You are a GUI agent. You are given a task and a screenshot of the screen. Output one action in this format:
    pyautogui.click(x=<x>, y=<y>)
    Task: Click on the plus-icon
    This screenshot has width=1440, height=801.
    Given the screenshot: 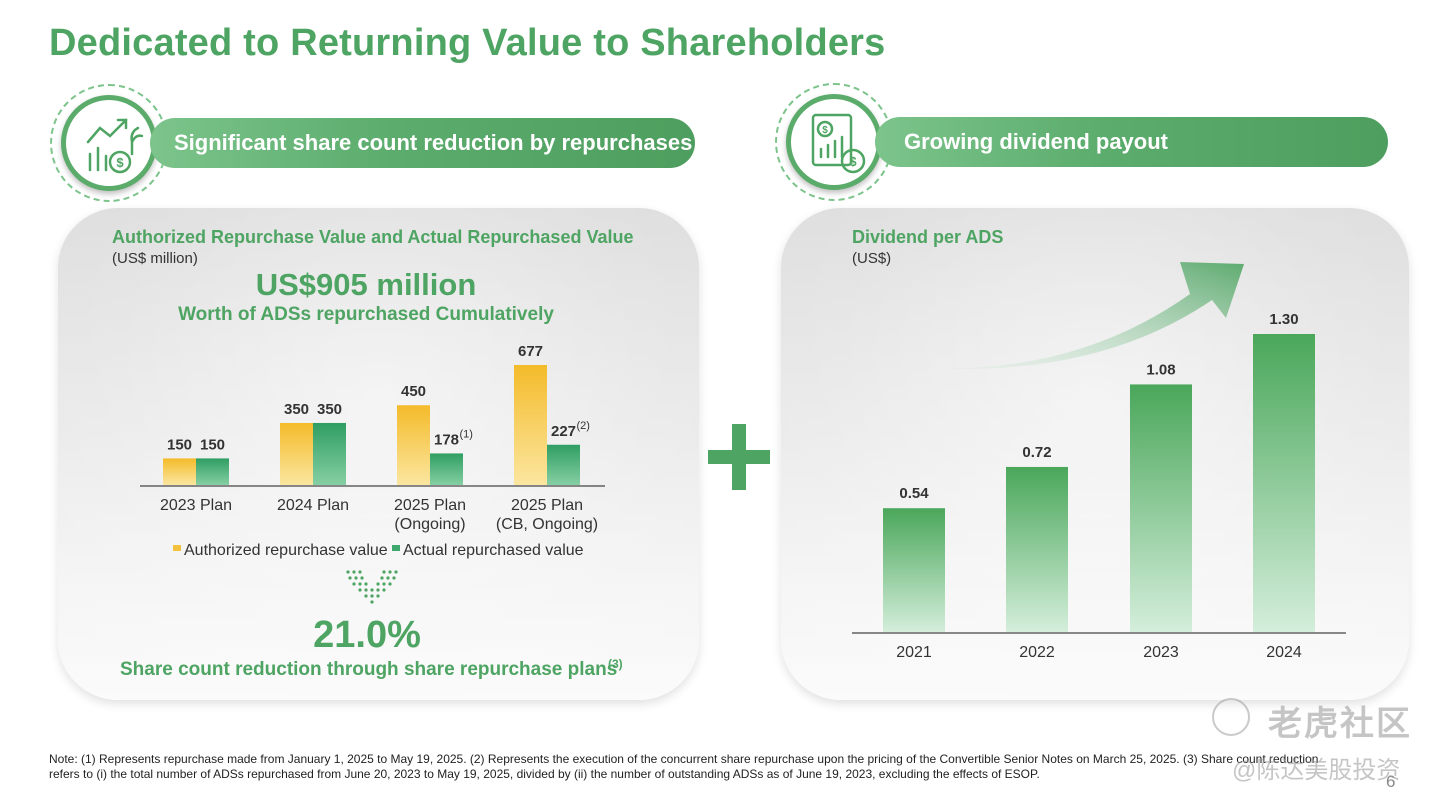 What is the action you would take?
    pyautogui.click(x=739, y=457)
    